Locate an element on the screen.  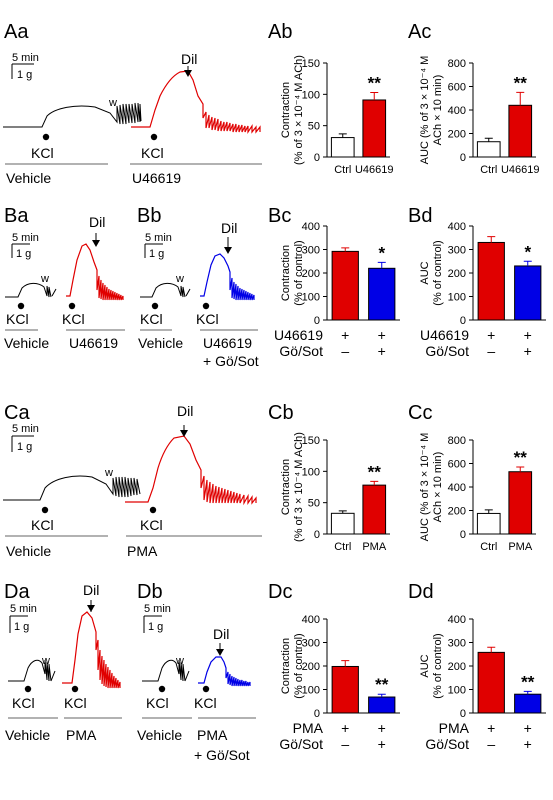
trace-Da-vehicle is located at coordinates (32, 670).